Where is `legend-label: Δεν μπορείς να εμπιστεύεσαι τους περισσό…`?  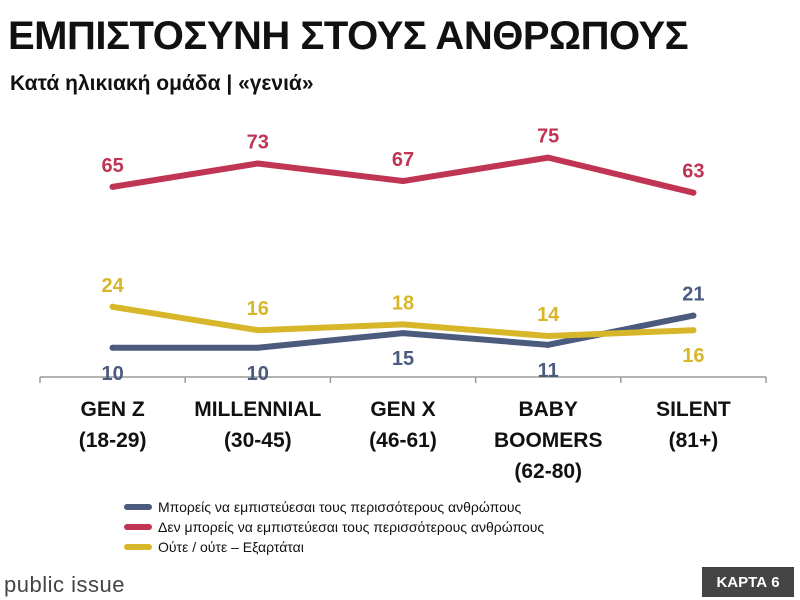 legend-label: Δεν μπορείς να εμπιστεύεσαι τους περισσό… is located at coordinates (351, 527).